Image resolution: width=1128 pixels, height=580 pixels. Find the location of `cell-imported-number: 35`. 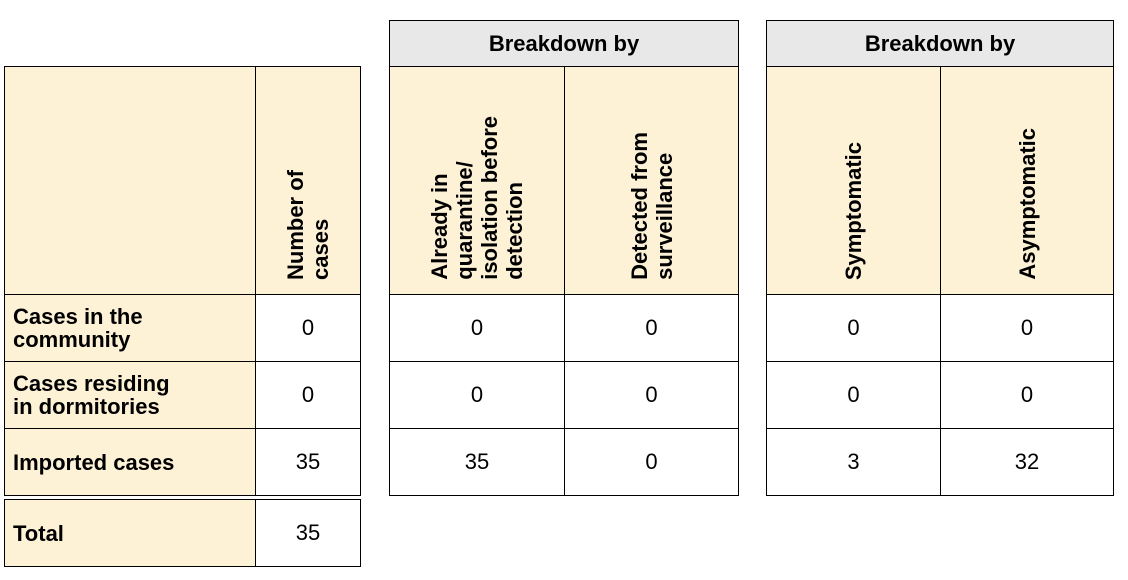

cell-imported-number: 35 is located at coordinates (308, 462).